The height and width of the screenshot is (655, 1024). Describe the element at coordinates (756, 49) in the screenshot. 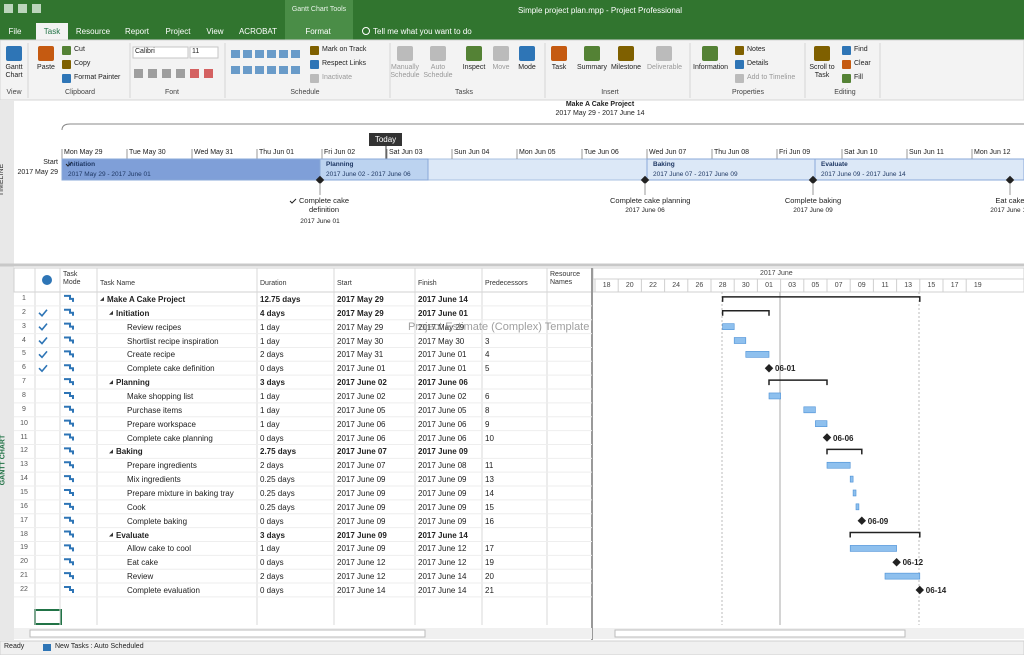

I see `ribbon-button: Notes` at that location.